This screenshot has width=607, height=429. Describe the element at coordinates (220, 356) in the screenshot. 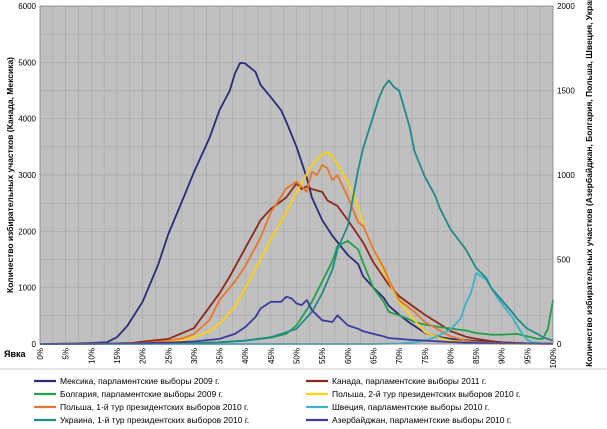

I see `x-tick-label: 35%` at that location.